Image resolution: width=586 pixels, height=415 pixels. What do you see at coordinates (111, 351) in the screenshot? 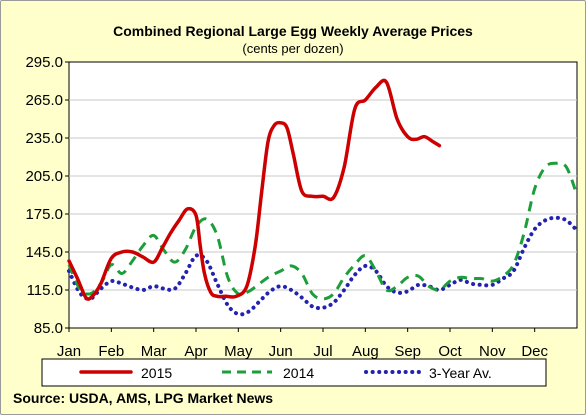
I see `x-tick-label: Feb` at bounding box center [111, 351].